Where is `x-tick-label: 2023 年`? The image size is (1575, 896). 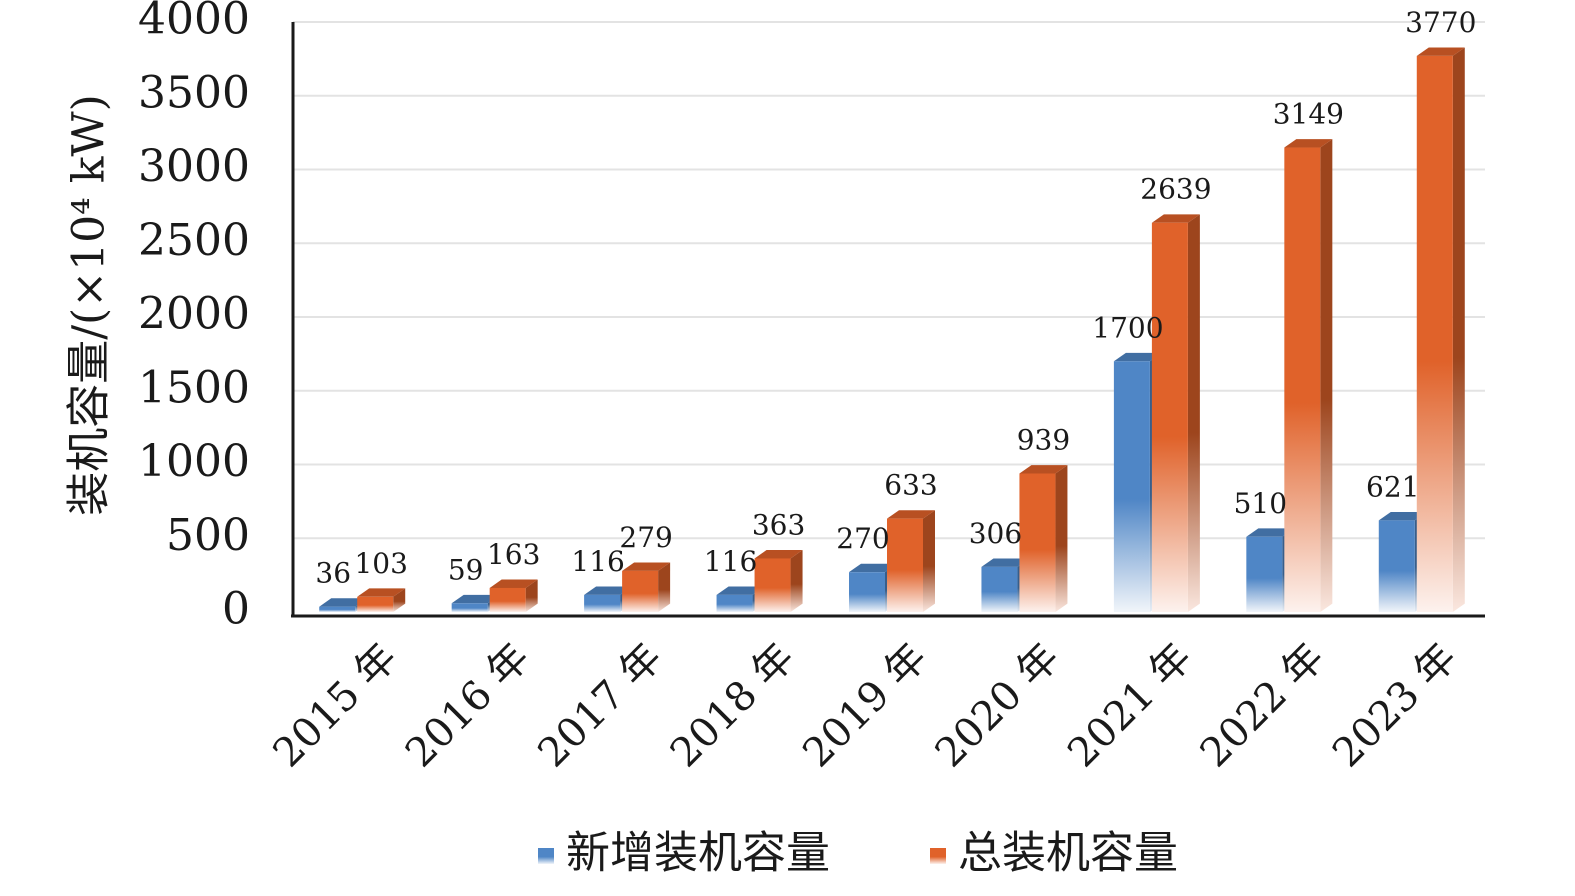
x-tick-label: 2023 年 is located at coordinates (1395, 706).